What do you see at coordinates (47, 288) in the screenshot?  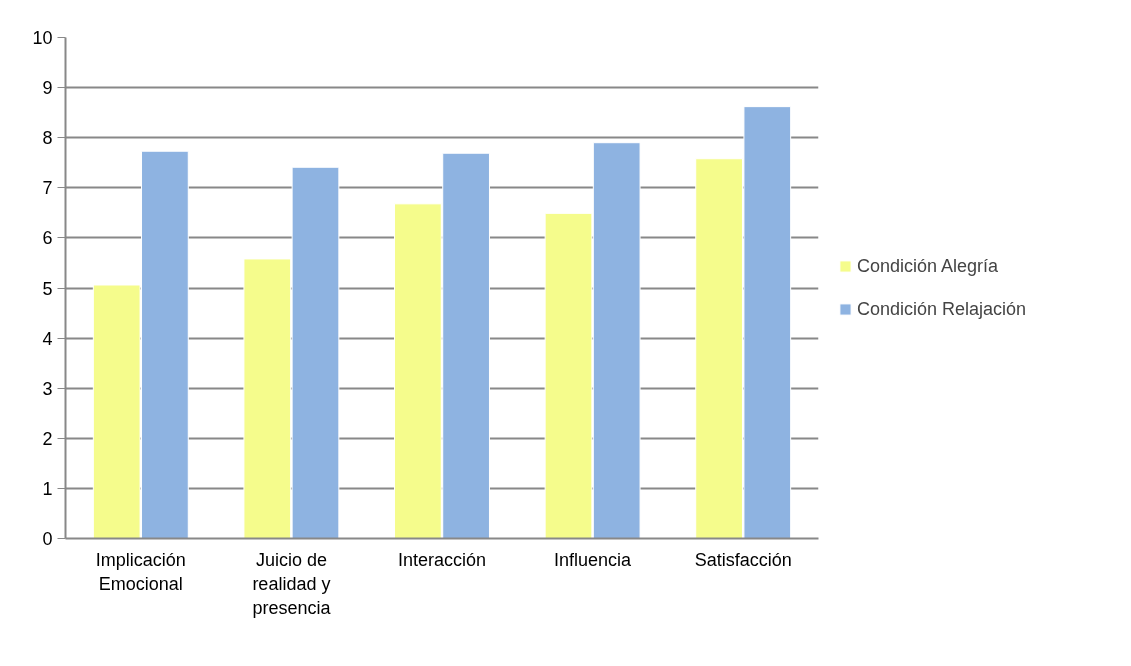 I see `y-tick-label: 5` at bounding box center [47, 288].